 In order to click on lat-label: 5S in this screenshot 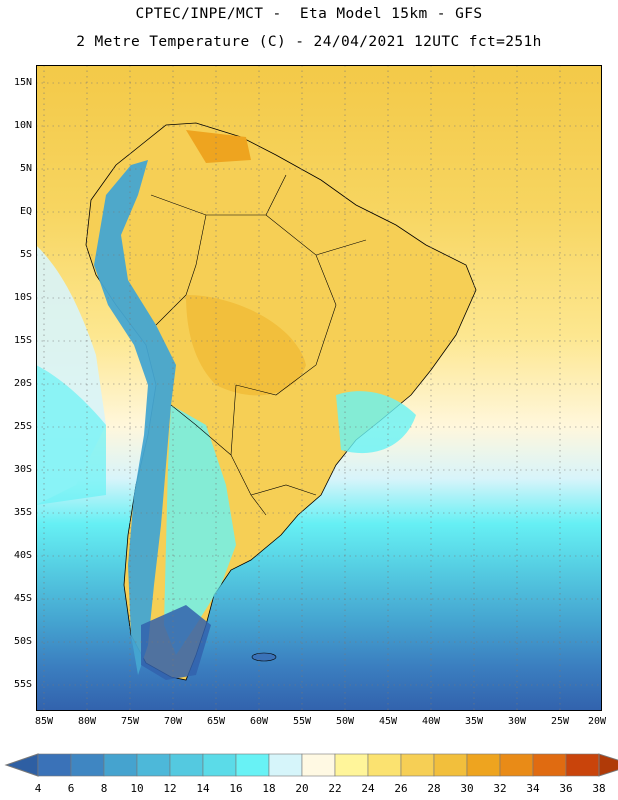, I will do `click(25, 254)`.